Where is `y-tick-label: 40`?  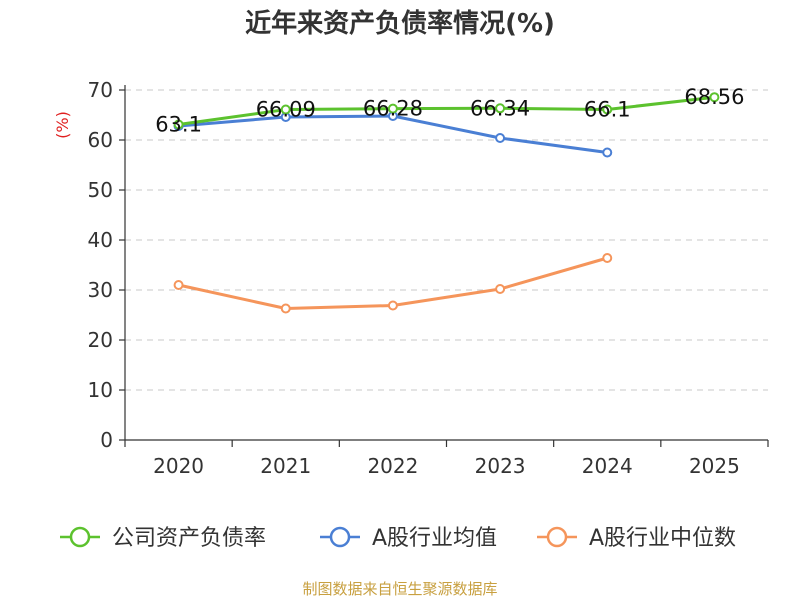
y-tick-label: 40 is located at coordinates (100, 240).